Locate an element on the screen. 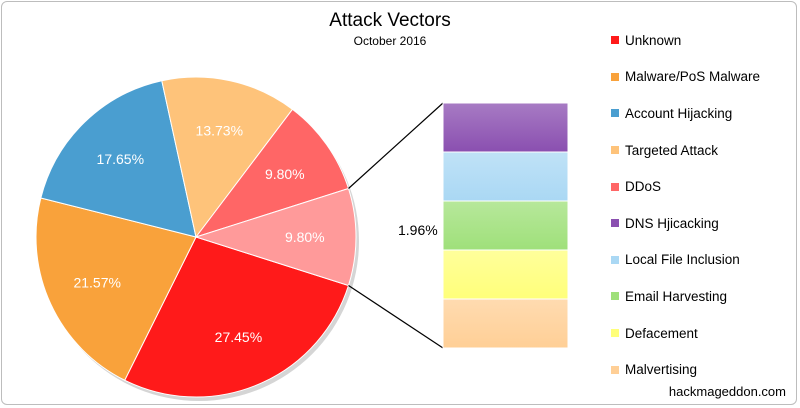 This screenshot has height=408, width=800. legend-label: Defacement is located at coordinates (661, 333).